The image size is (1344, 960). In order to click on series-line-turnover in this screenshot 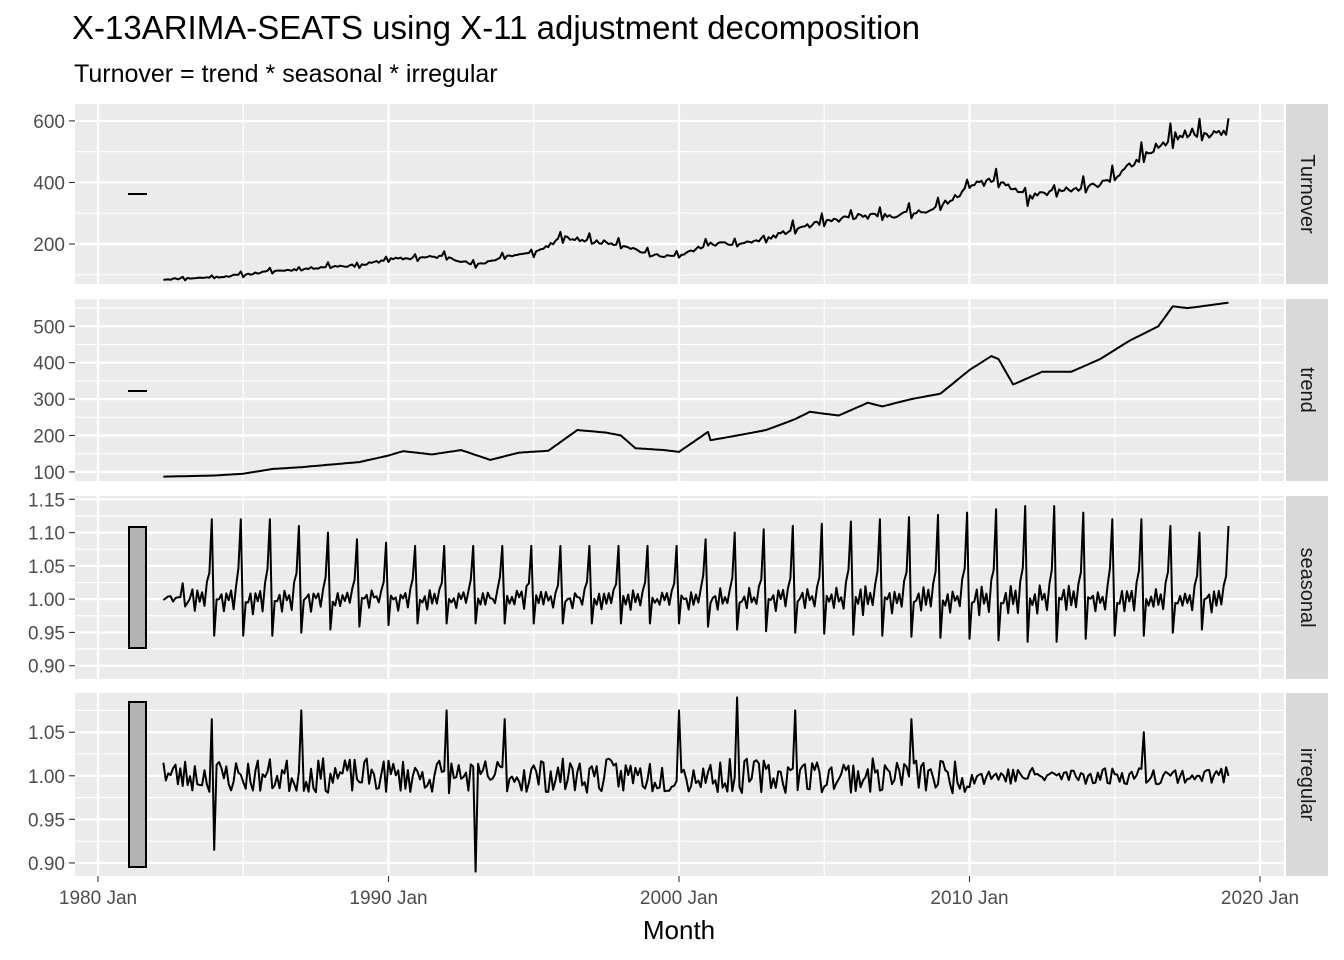, I will do `click(696, 199)`.